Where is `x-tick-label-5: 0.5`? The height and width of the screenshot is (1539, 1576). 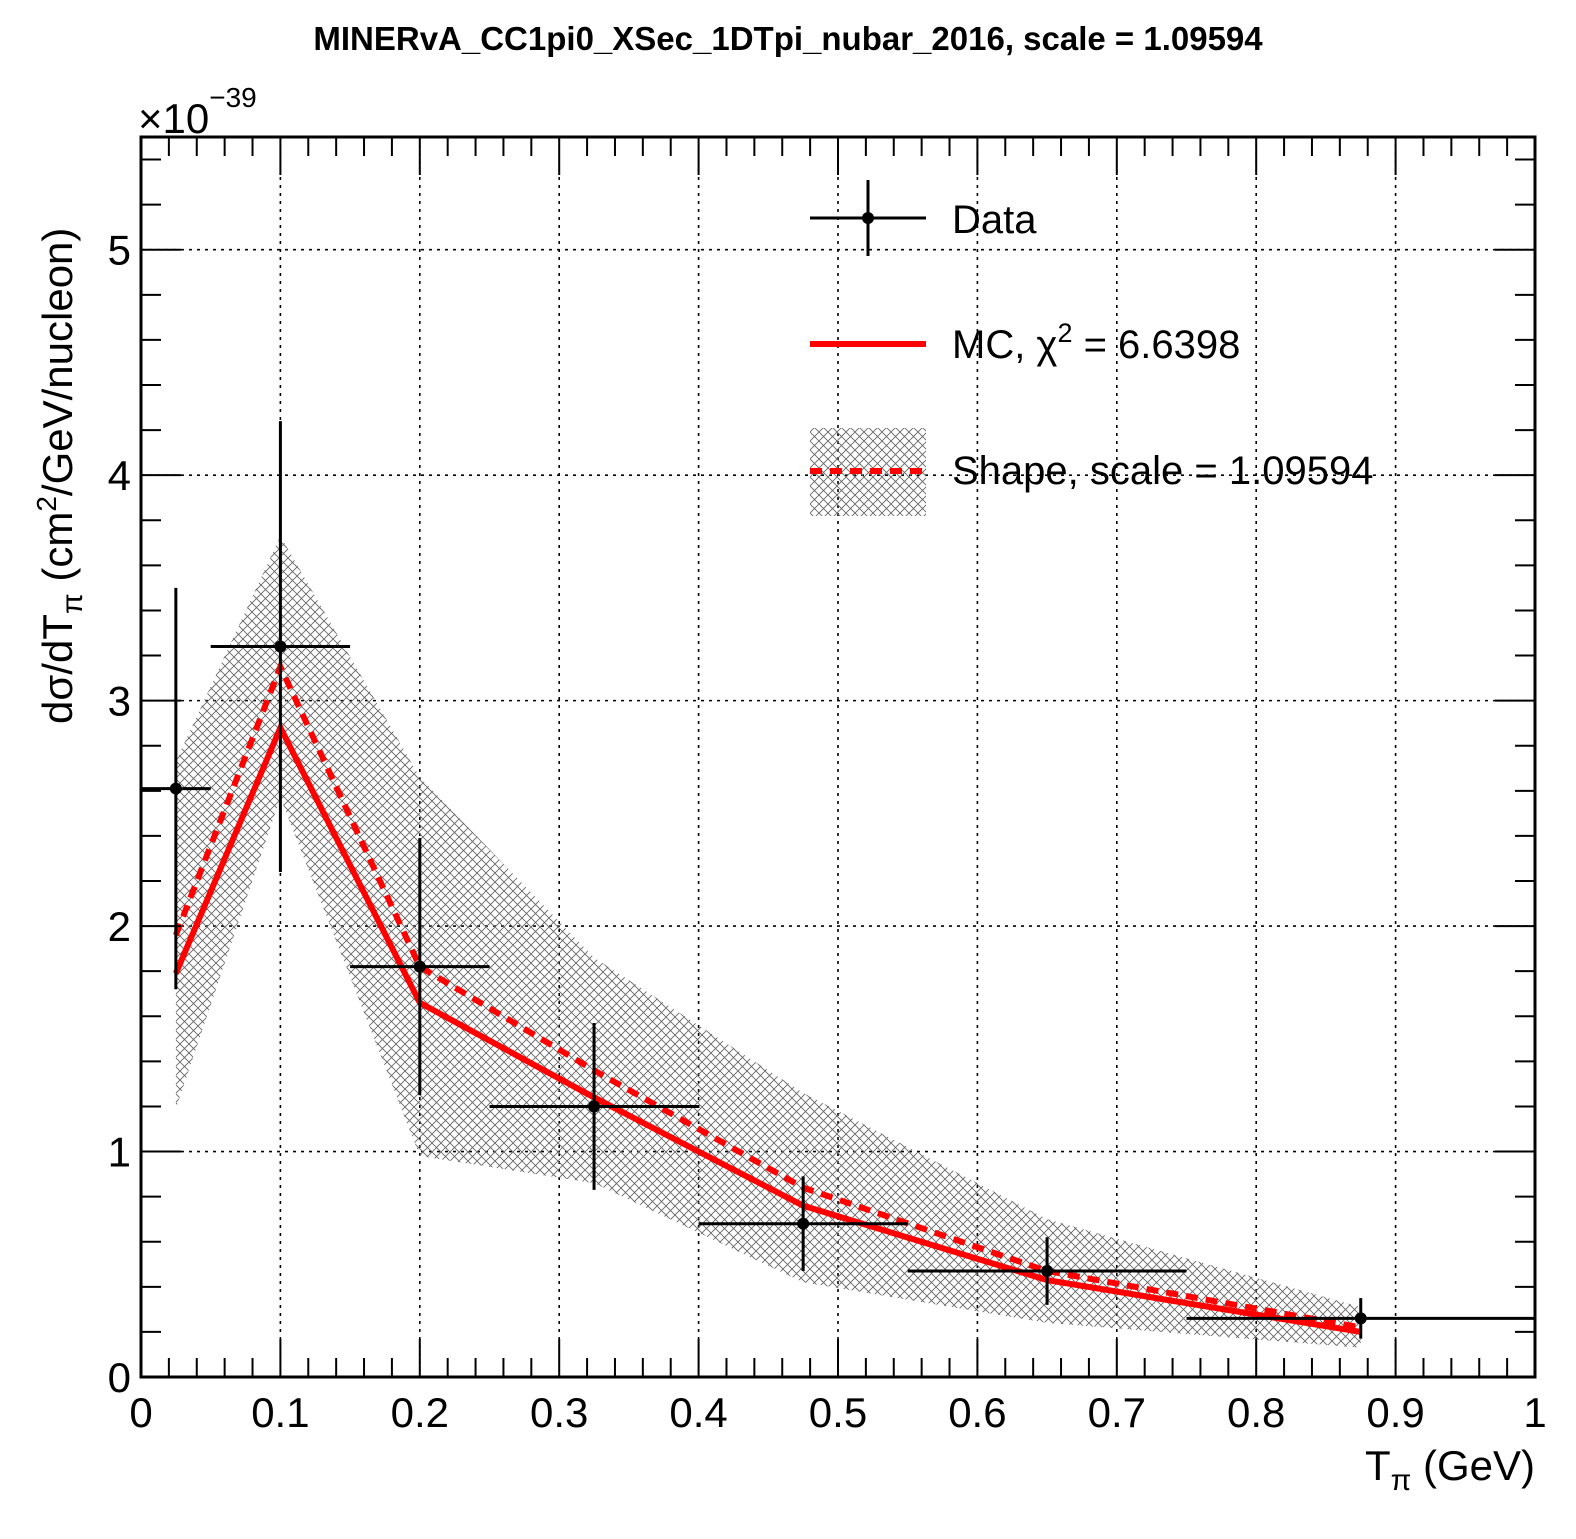
x-tick-label-5: 0.5 is located at coordinates (838, 1412).